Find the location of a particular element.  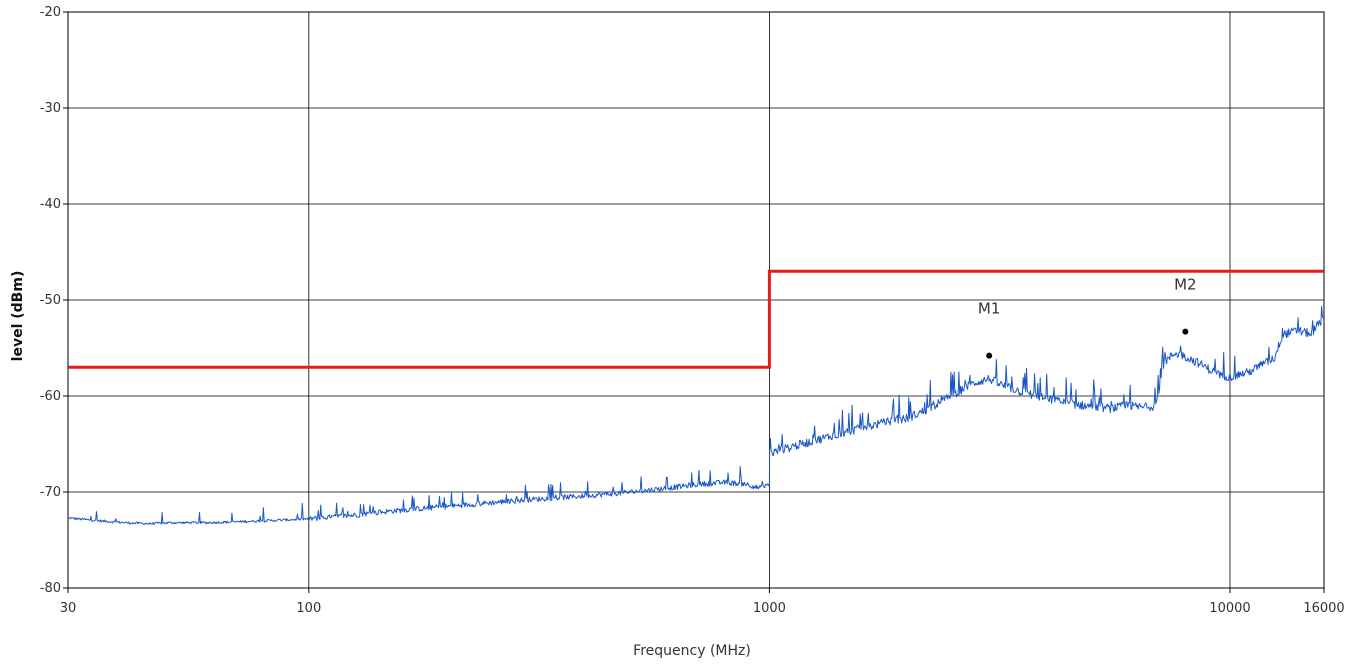

y-tick-label: -70 is located at coordinates (50, 492).